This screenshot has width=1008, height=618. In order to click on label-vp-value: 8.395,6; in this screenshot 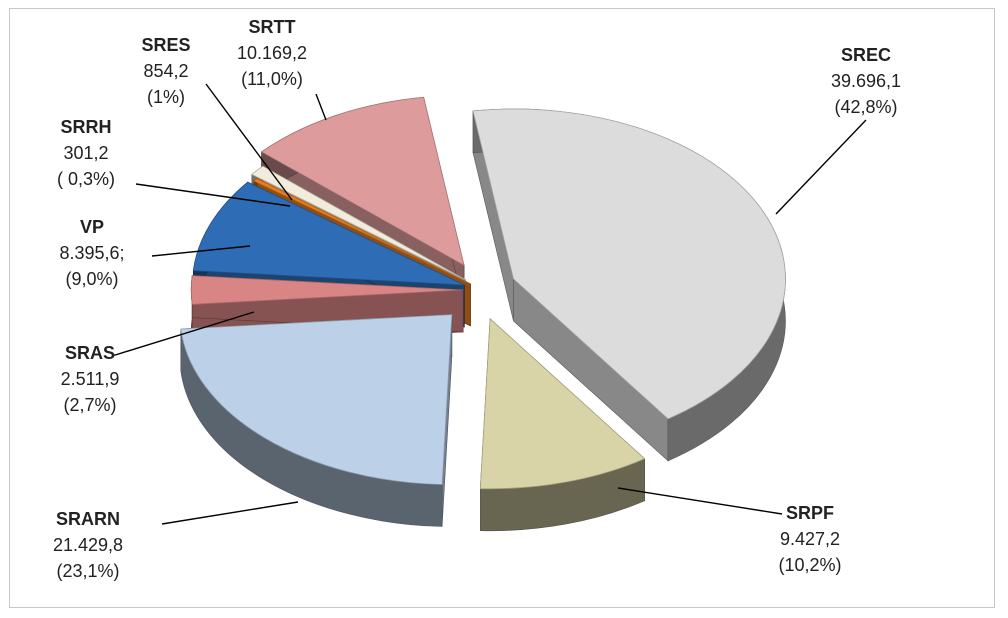, I will do `click(92, 253)`.